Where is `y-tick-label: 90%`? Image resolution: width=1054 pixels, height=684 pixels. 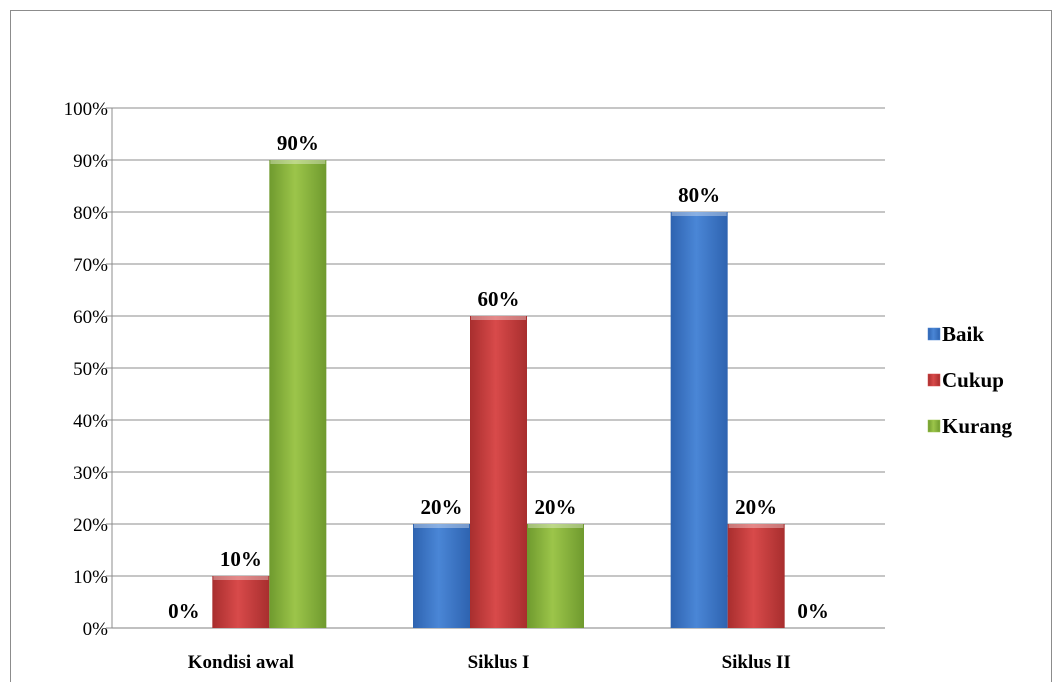
y-tick-label: 90% is located at coordinates (90, 161).